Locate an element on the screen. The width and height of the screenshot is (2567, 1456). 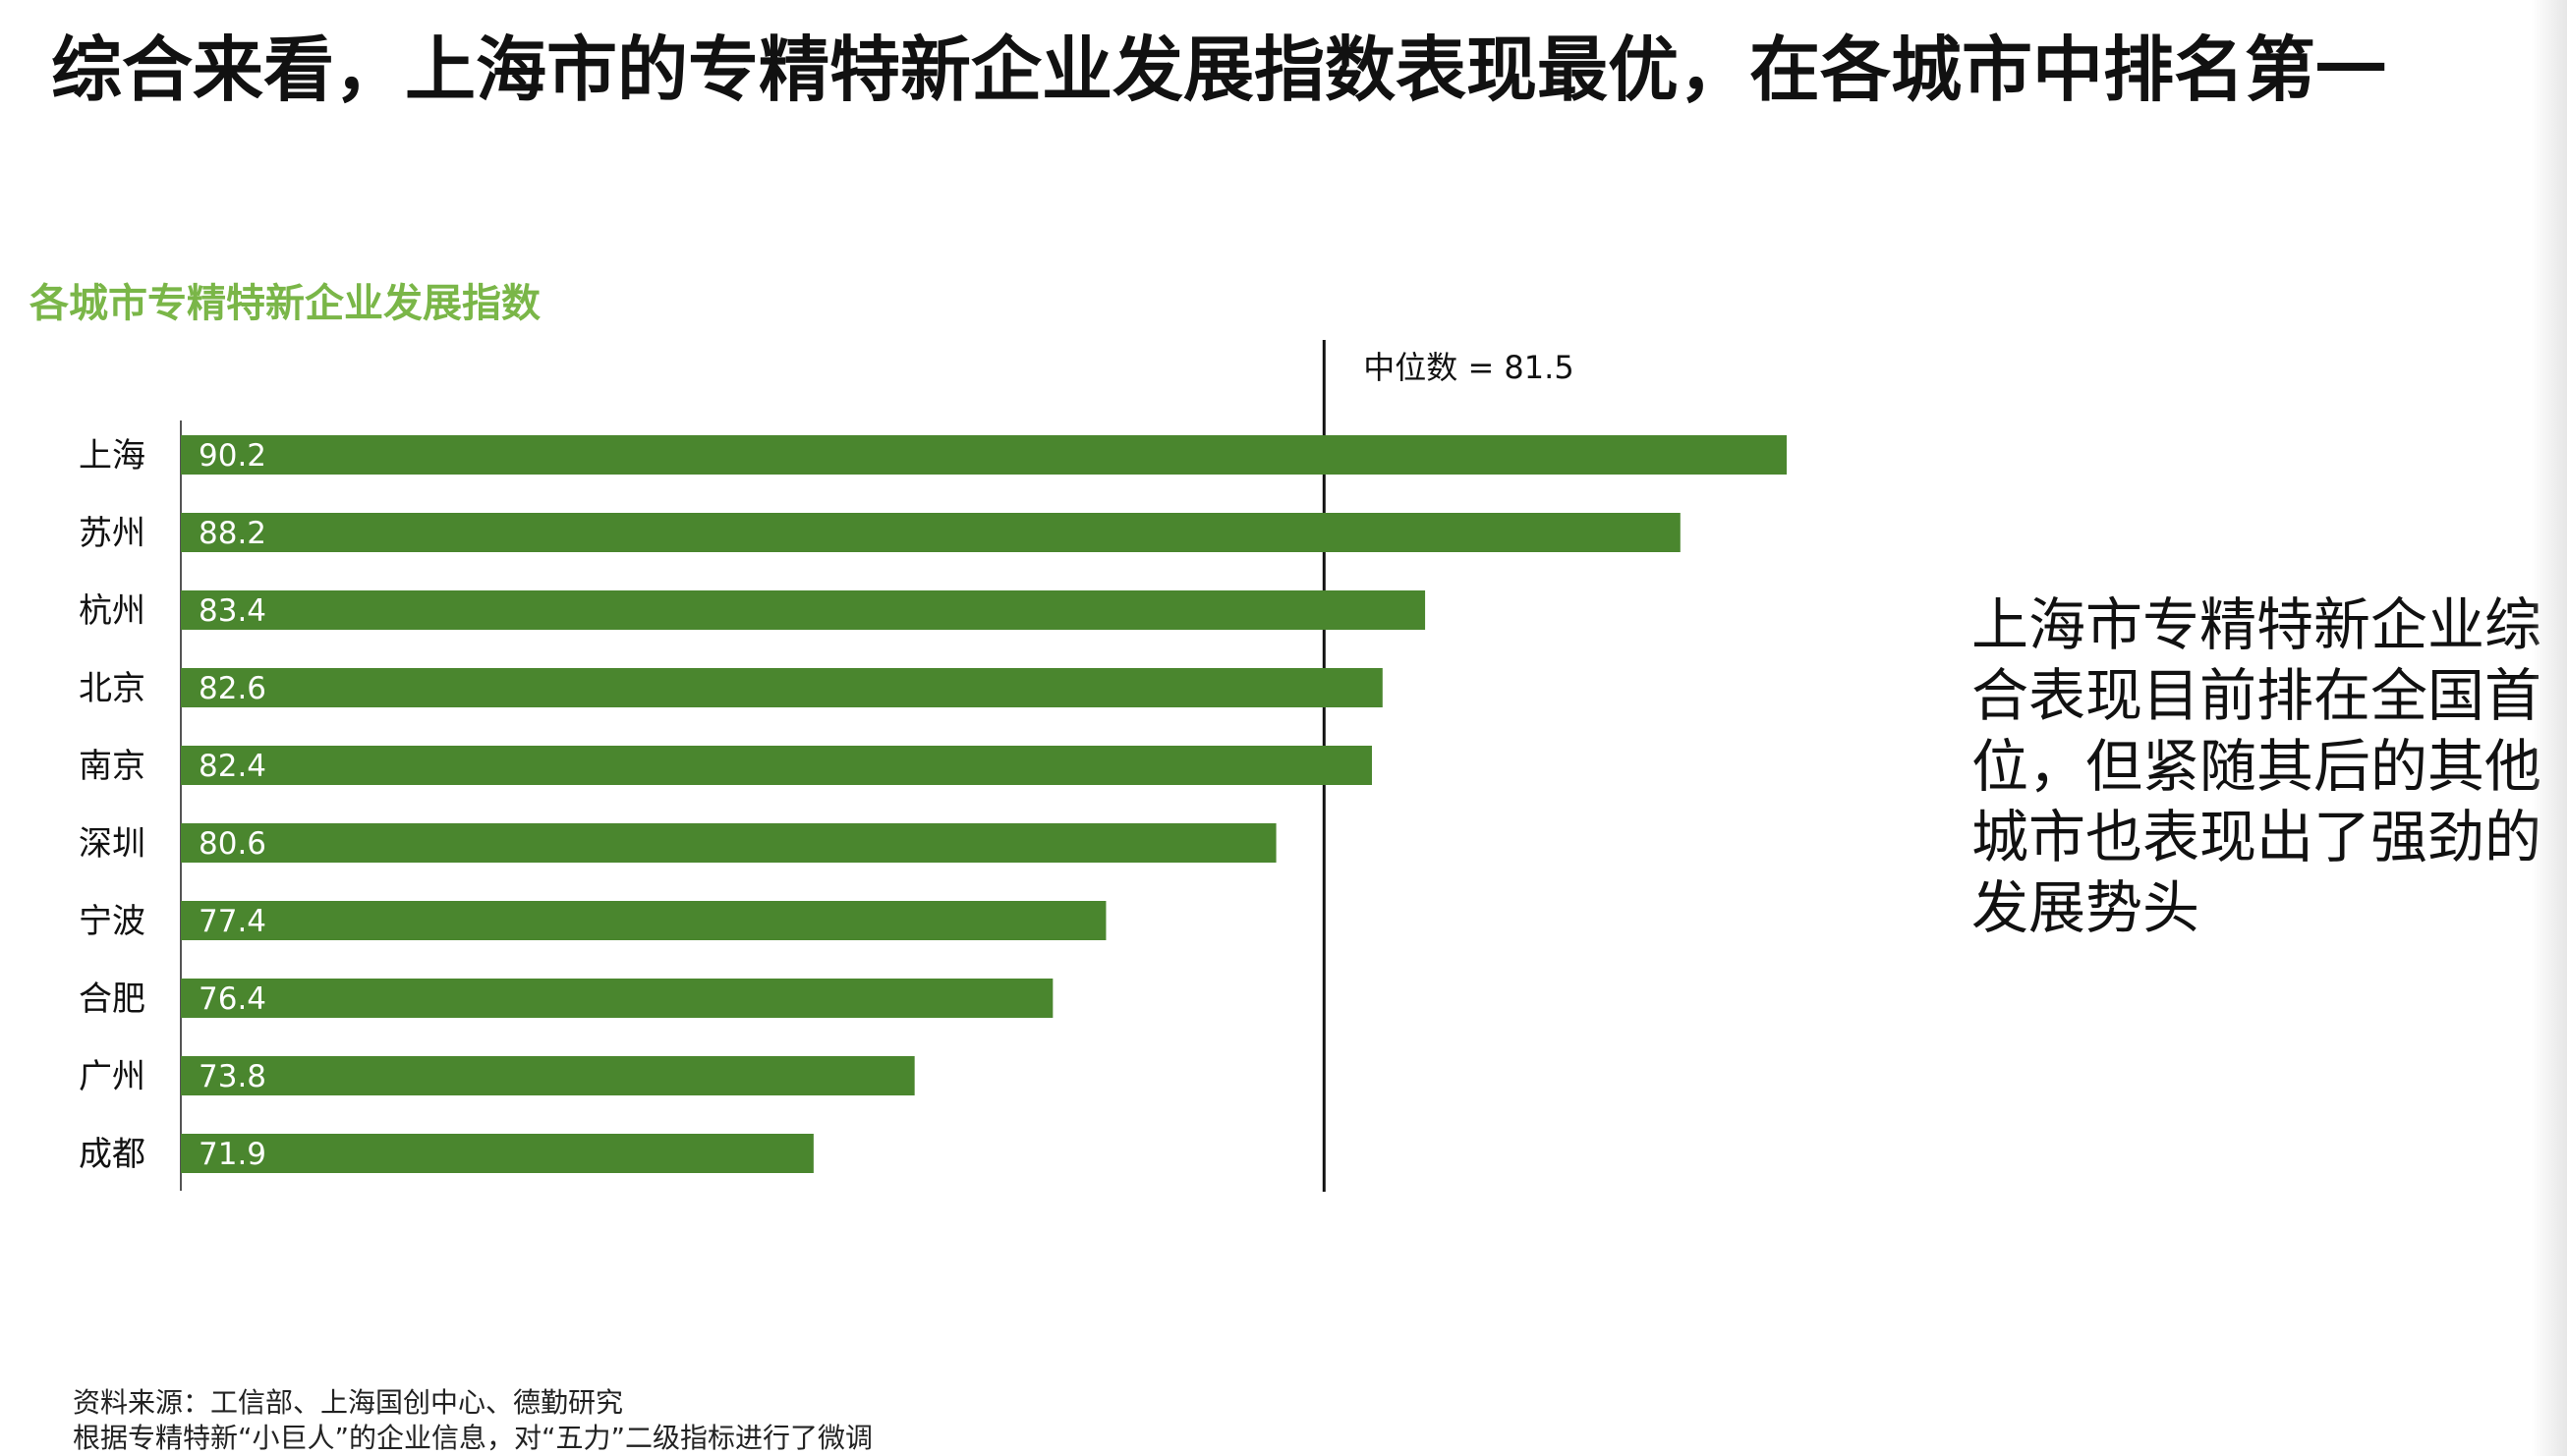
footnote-source: 资料来源：工信部、上海国创中心、德勤研究 is located at coordinates (348, 1402).